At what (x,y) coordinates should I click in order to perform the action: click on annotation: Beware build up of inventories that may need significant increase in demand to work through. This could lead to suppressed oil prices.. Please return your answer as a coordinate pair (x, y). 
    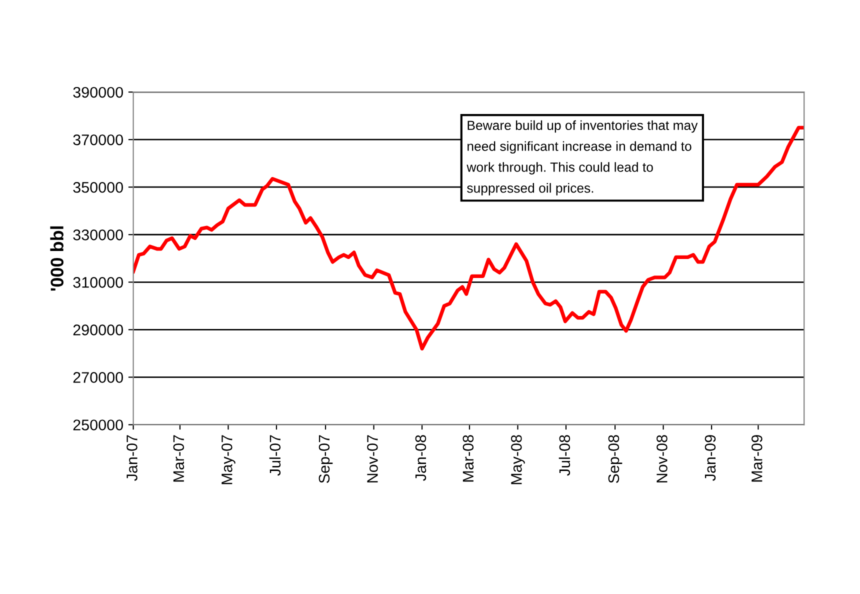
    Looking at the image, I should click on (582, 158).